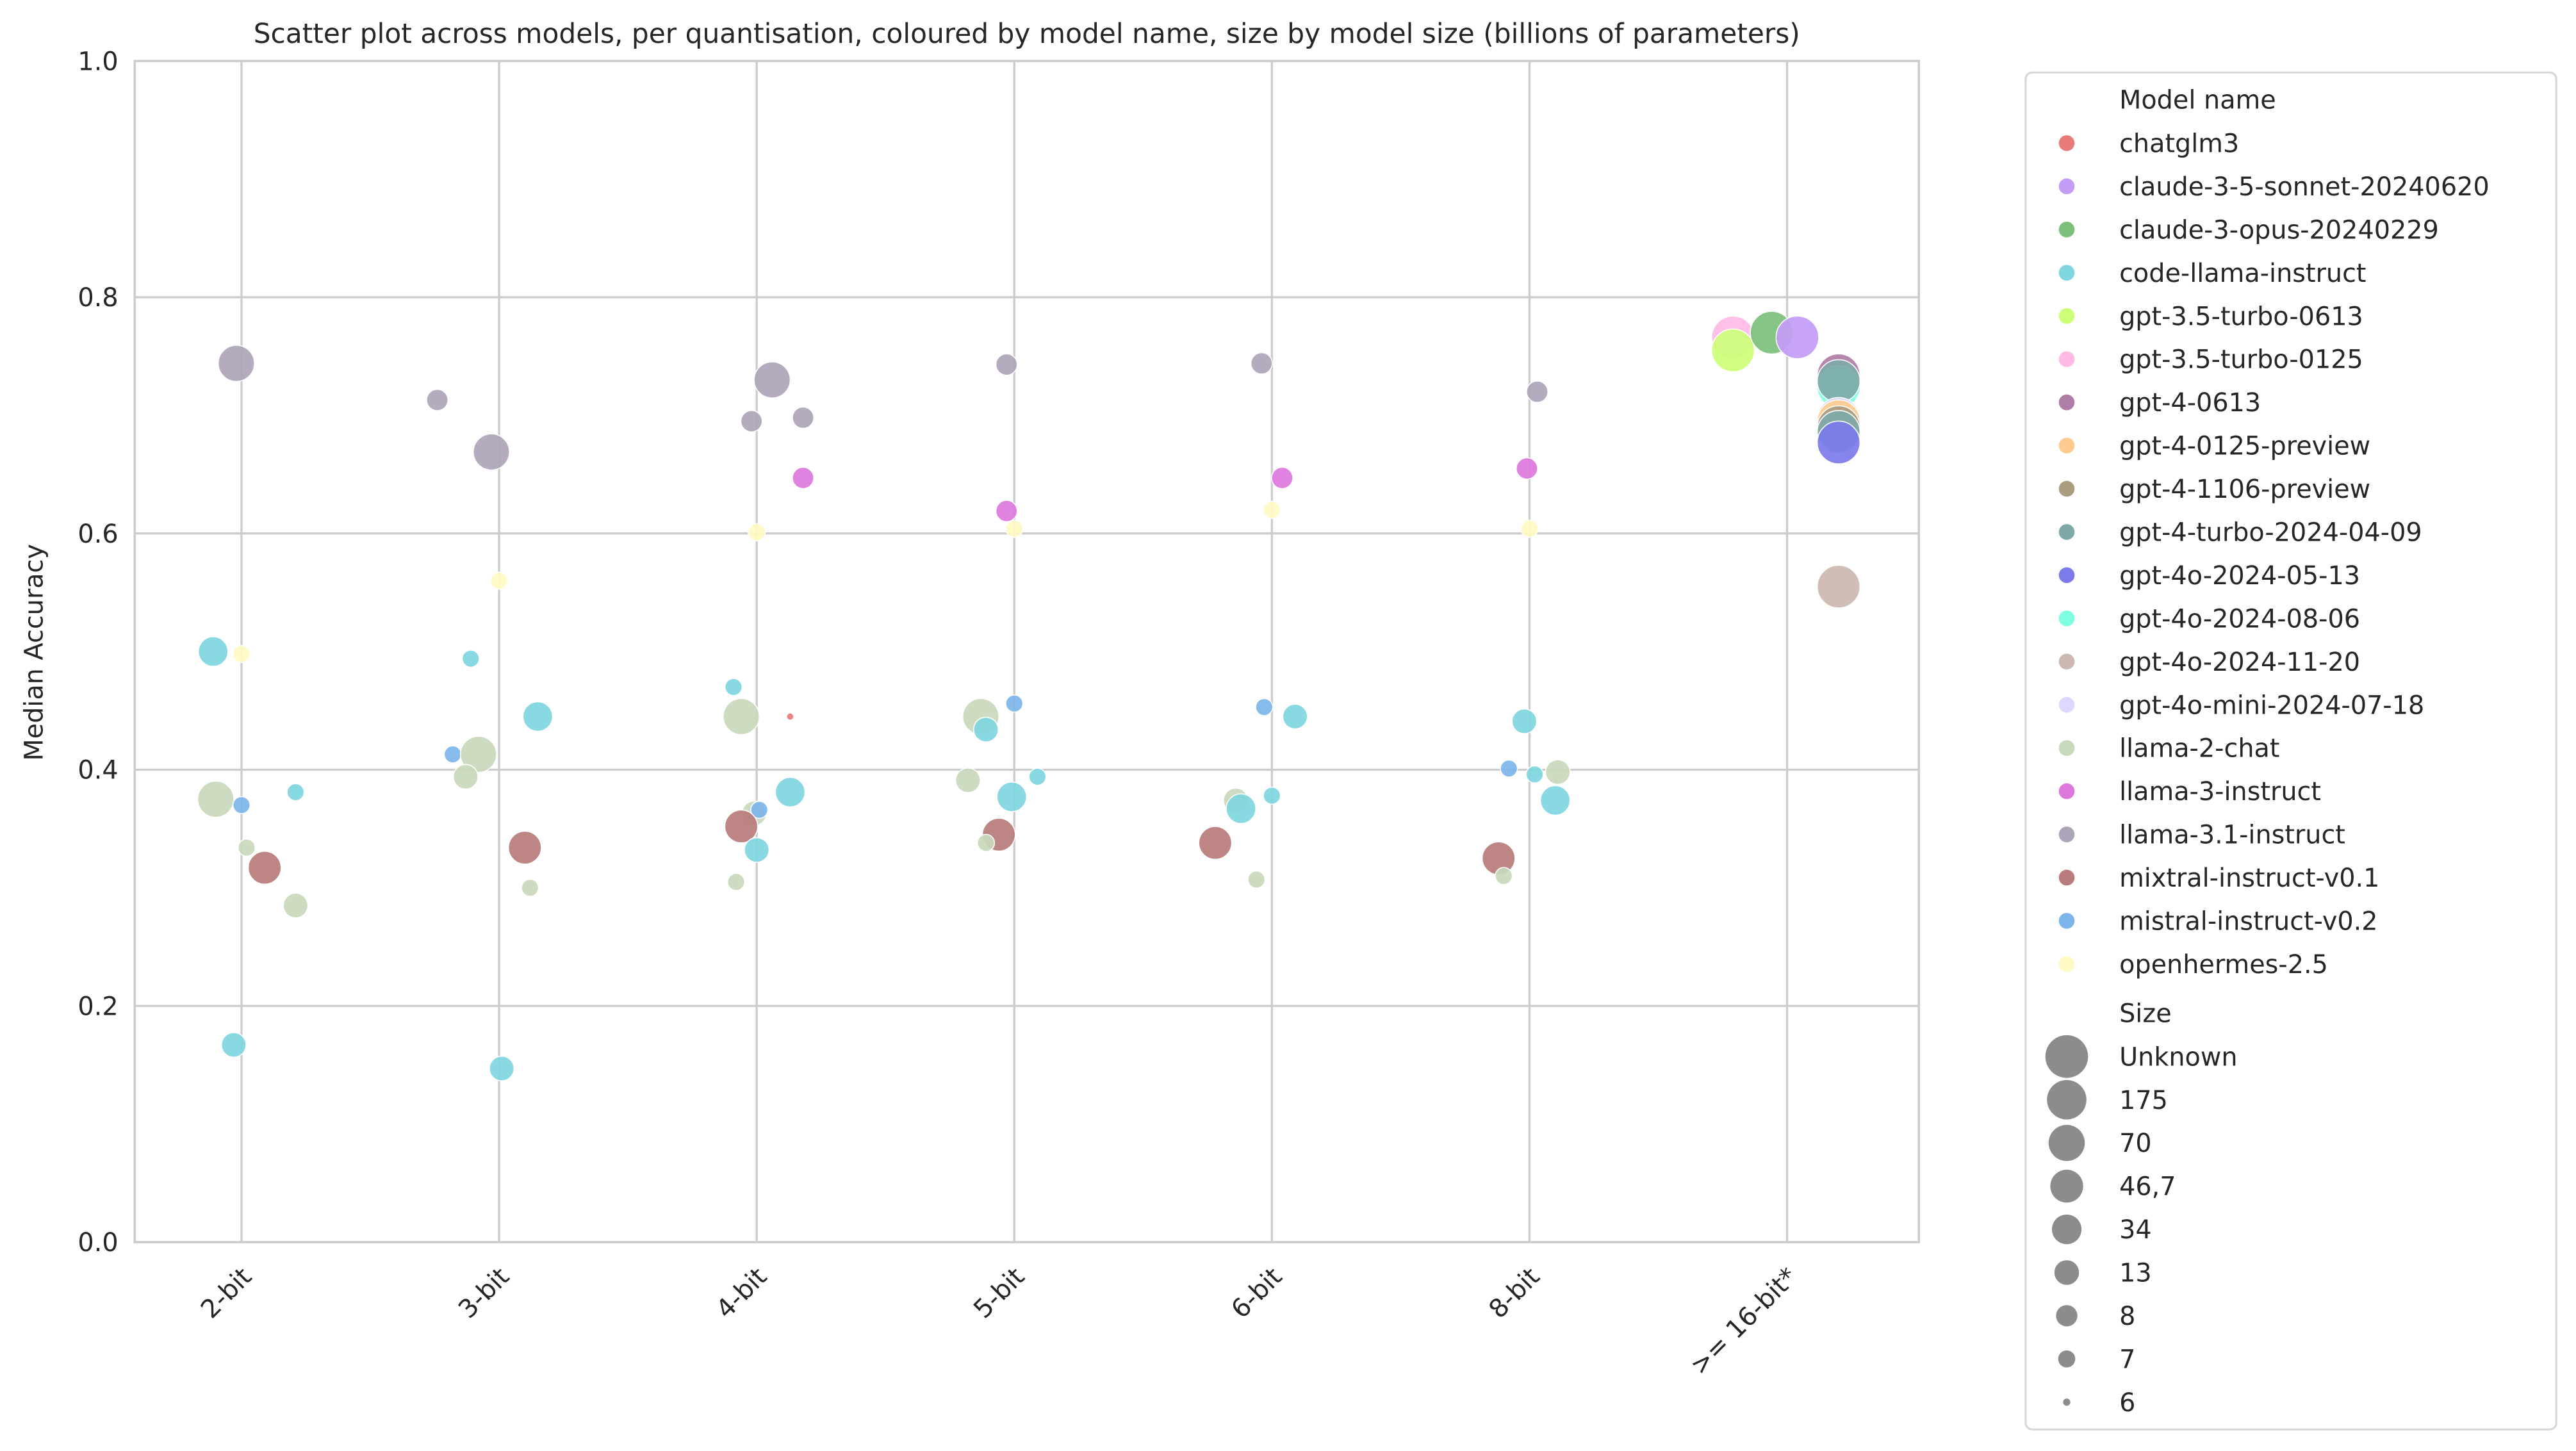 The width and height of the screenshot is (2576, 1451). Describe the element at coordinates (98, 1007) in the screenshot. I see `y-tick-label: 0.2` at that location.